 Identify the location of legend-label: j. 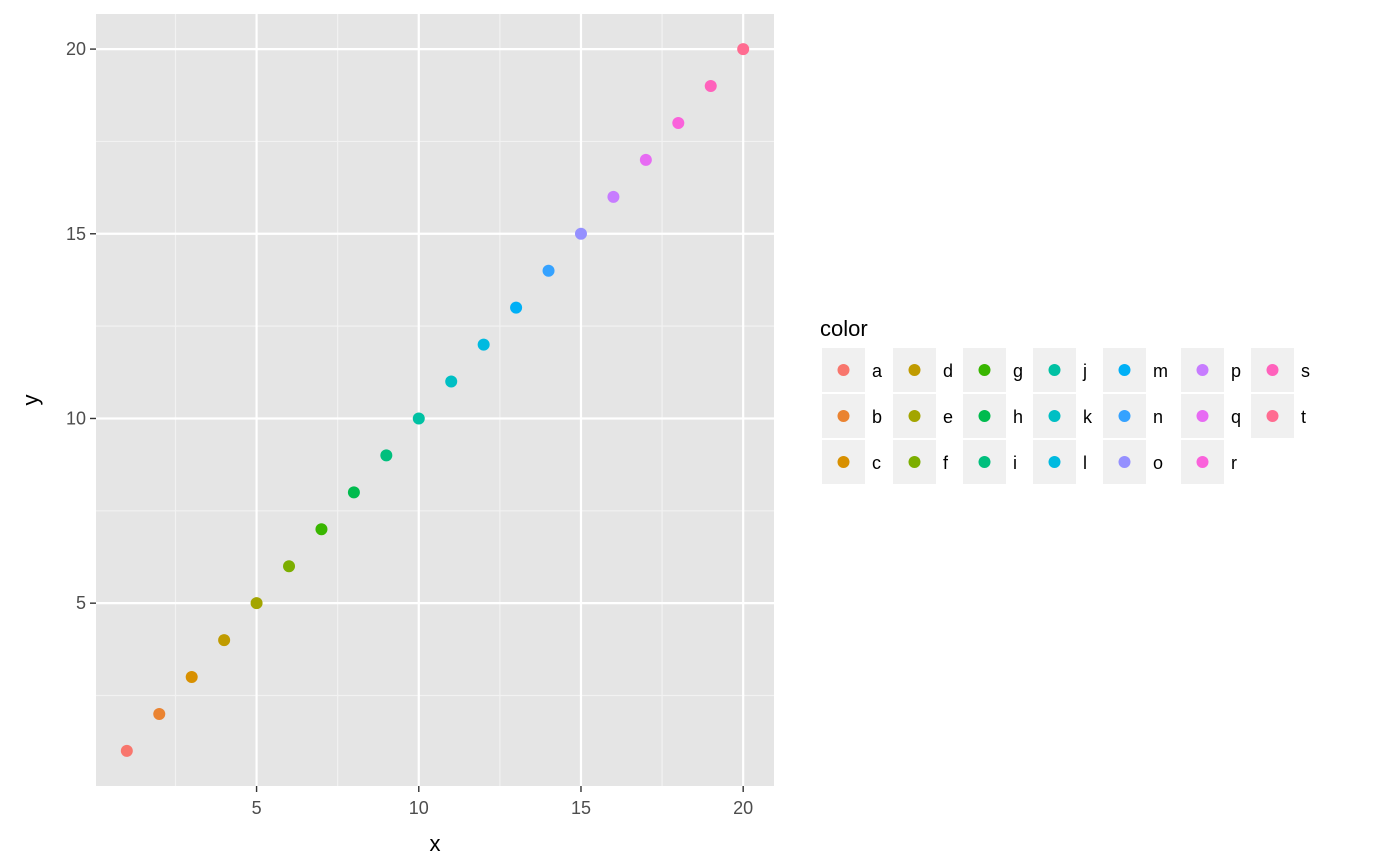
(1084, 371).